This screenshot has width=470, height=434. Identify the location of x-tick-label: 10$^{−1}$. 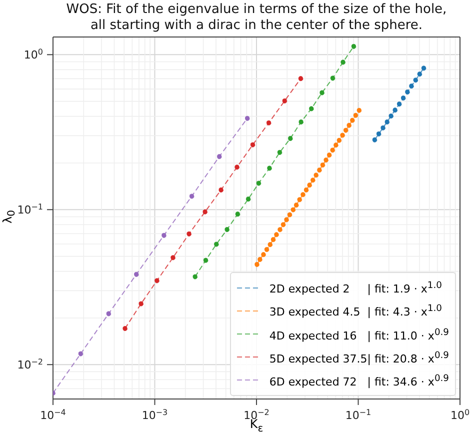
(358, 415).